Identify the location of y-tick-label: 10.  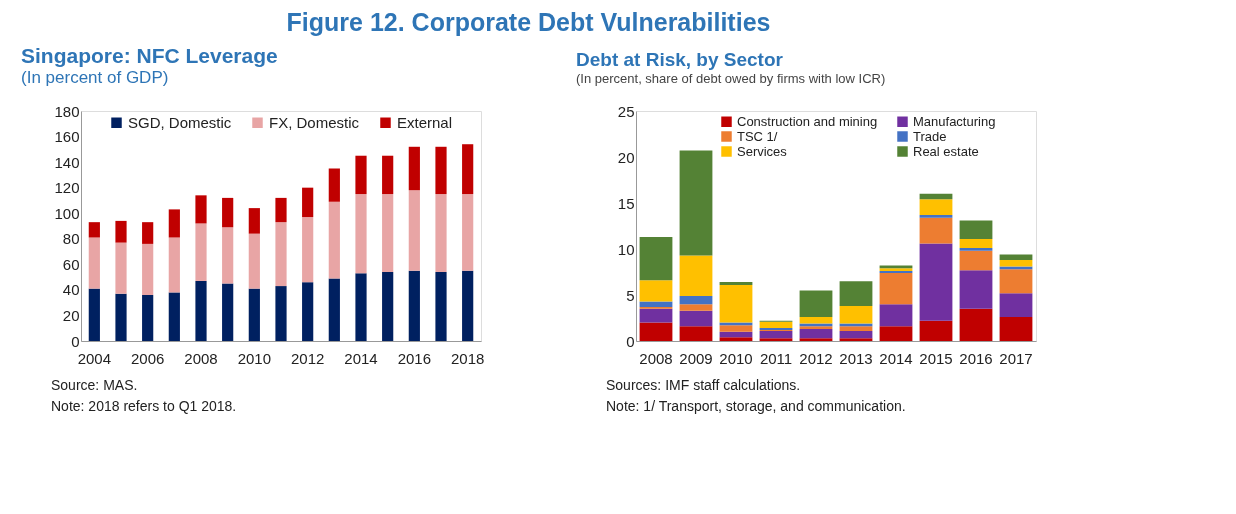
(626, 249).